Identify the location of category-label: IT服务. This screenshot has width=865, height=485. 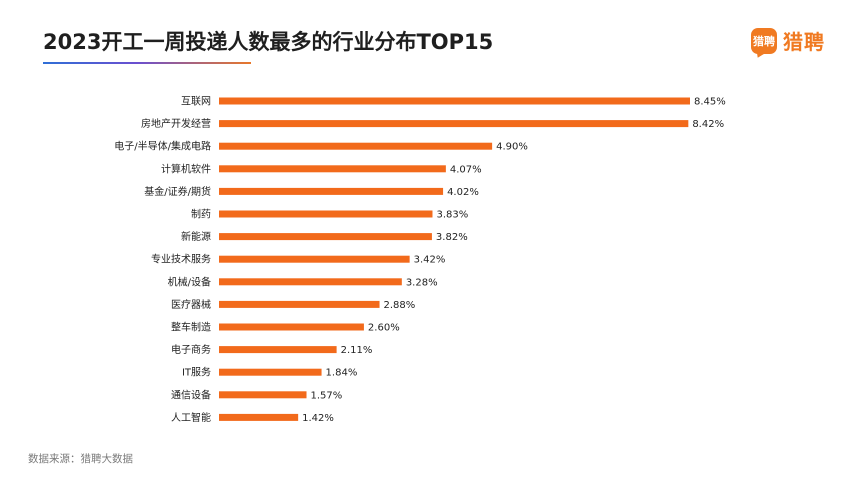
(196, 372).